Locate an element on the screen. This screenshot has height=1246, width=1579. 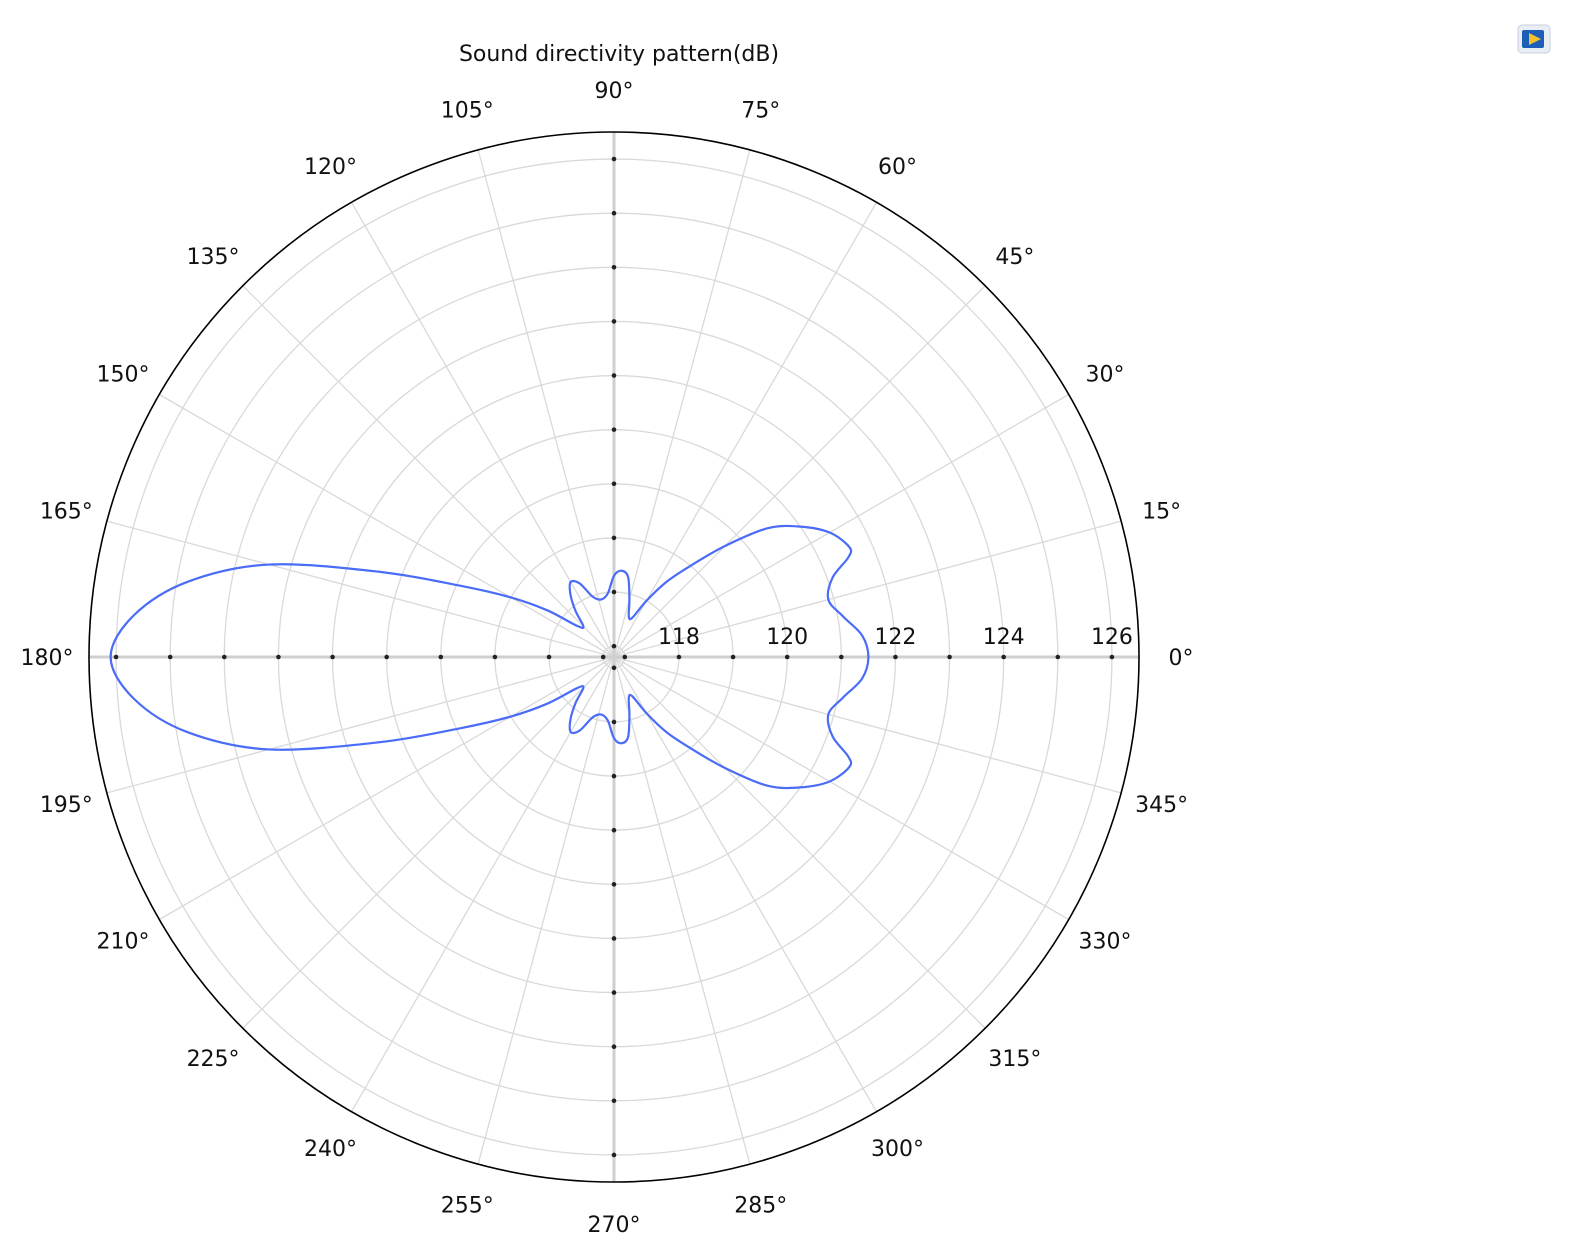
series-layer is located at coordinates (489, 657).